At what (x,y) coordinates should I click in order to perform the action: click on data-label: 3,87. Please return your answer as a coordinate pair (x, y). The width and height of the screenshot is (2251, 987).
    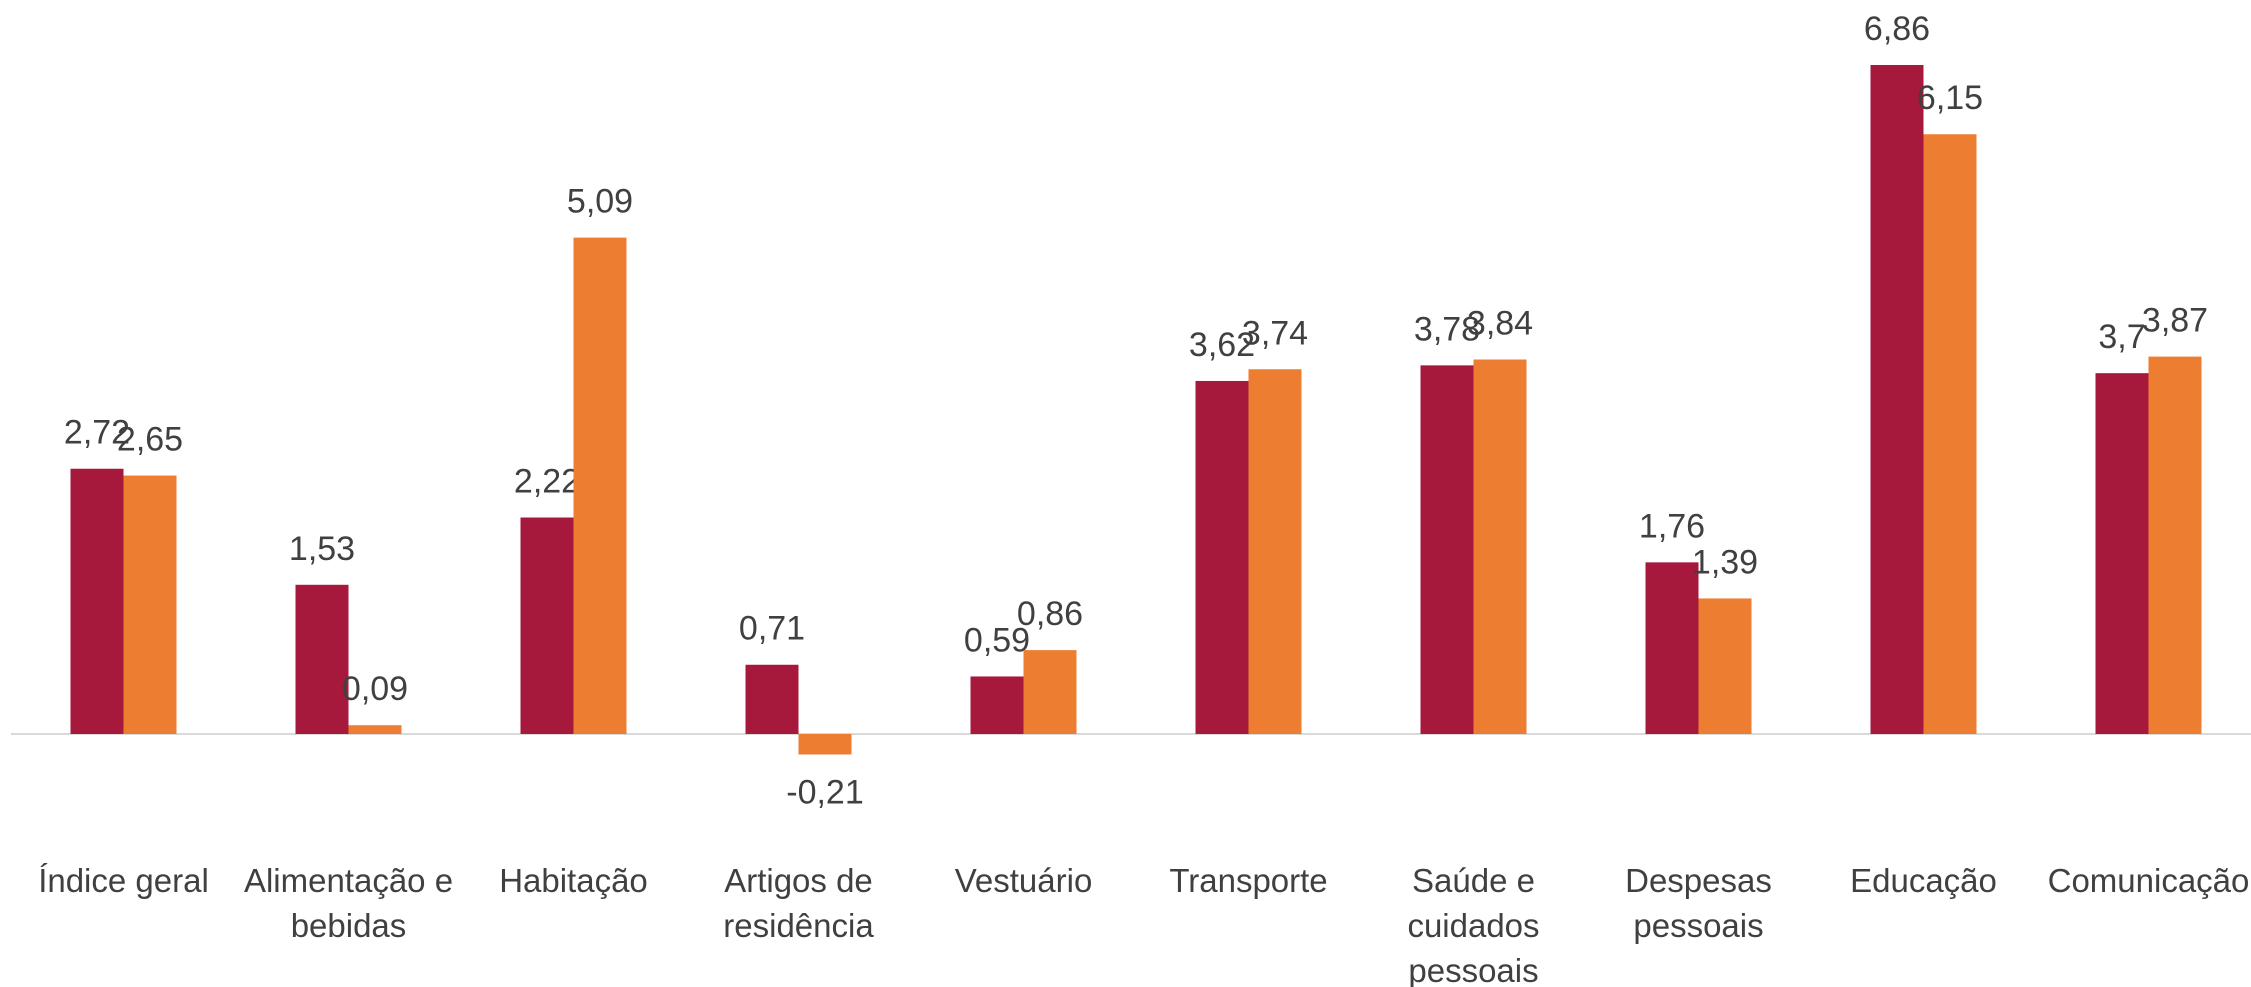
    Looking at the image, I should click on (2175, 321).